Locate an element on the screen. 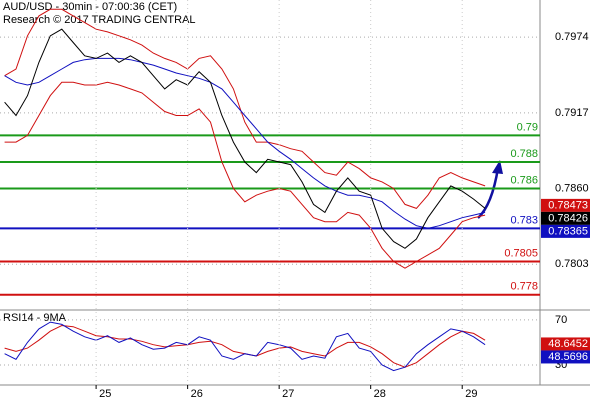 Image resolution: width=590 pixels, height=400 pixels. price-marker-label: 0.78426 is located at coordinates (568, 218).